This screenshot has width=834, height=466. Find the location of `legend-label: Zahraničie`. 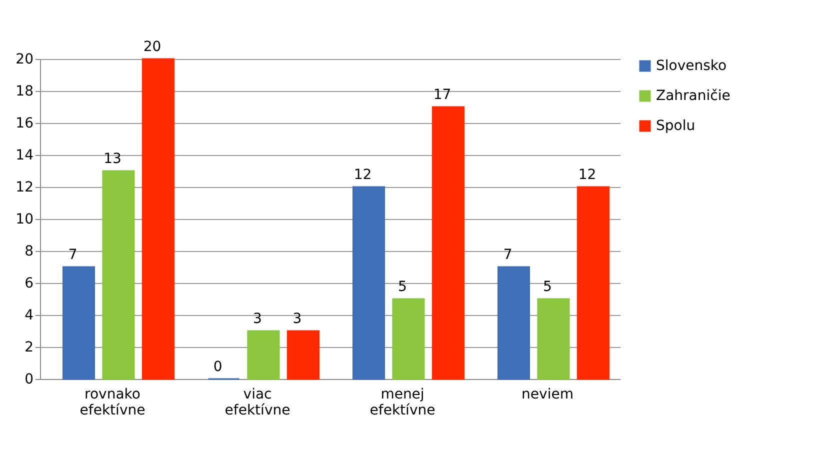

legend-label: Zahraničie is located at coordinates (693, 96).